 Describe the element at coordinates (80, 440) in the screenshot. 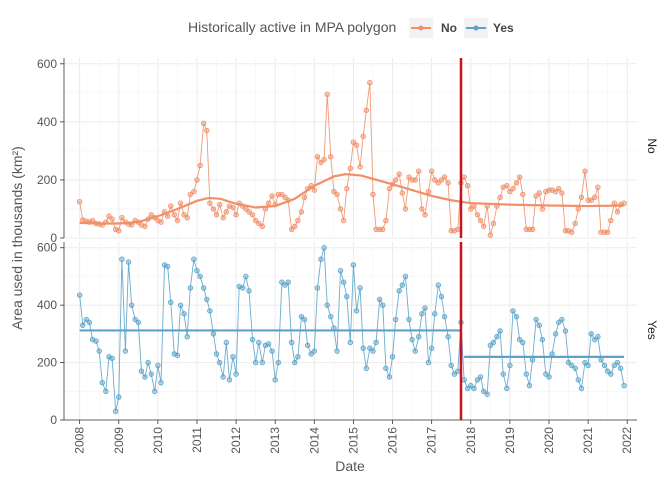

I see `x-tick-label: 2008` at that location.